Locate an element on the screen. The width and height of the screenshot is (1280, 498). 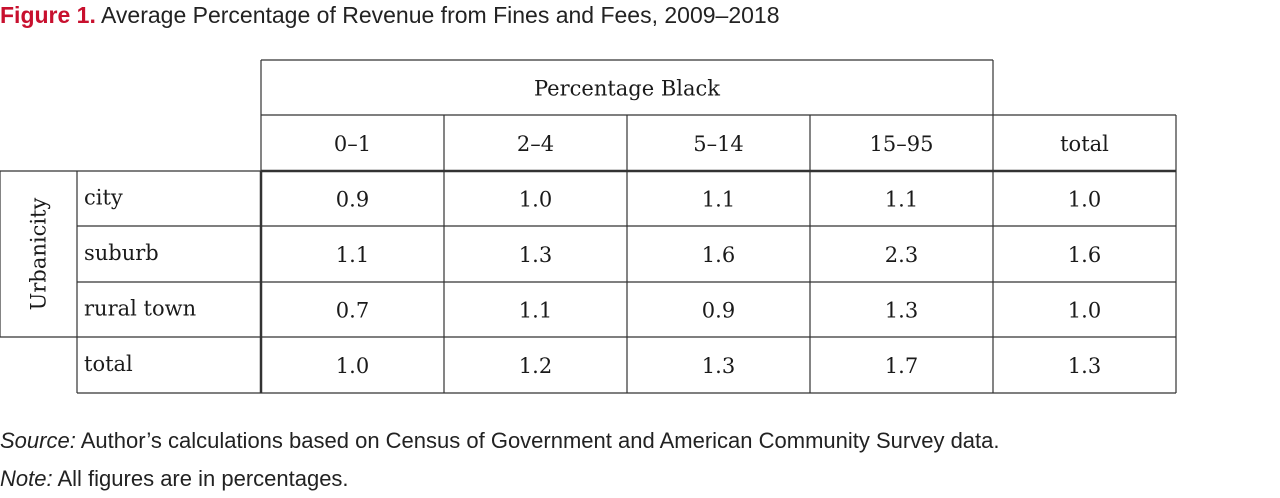
cell-0-2: 1.1 is located at coordinates (718, 200).